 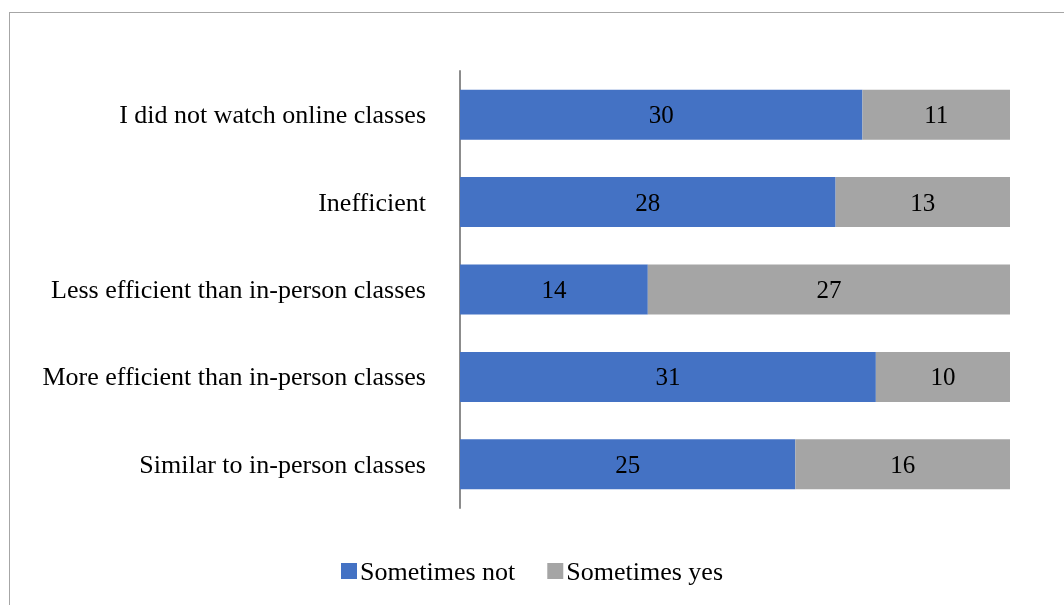 I want to click on data-label: 30, so click(x=661, y=115).